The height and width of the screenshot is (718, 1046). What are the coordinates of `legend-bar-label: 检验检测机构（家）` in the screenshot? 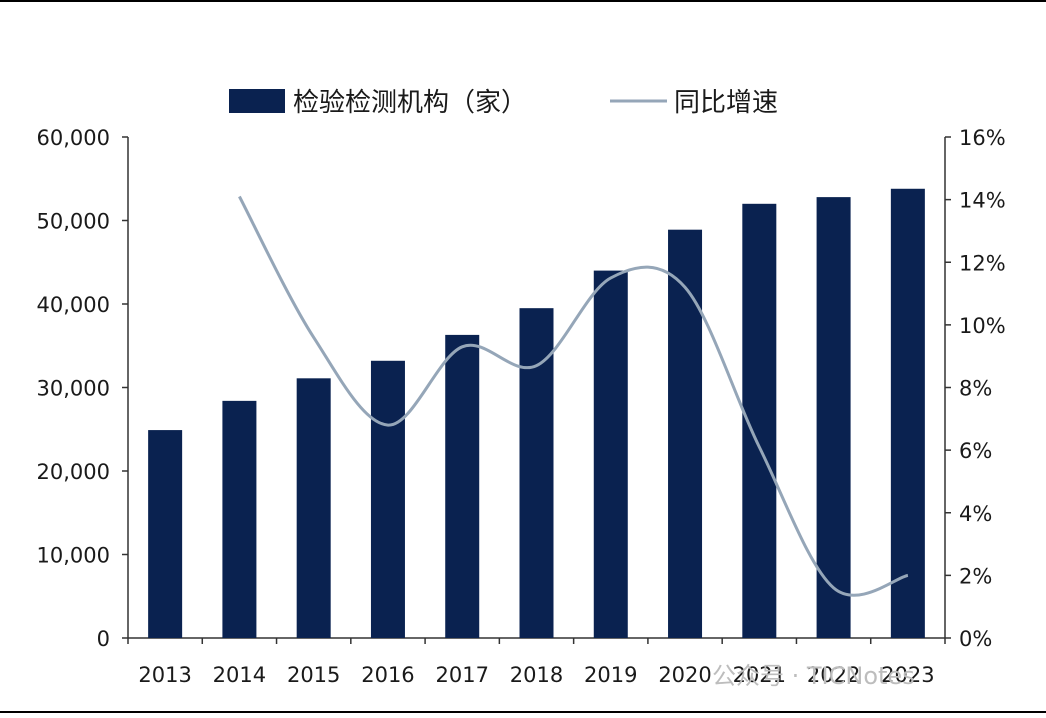 It's located at (410, 103).